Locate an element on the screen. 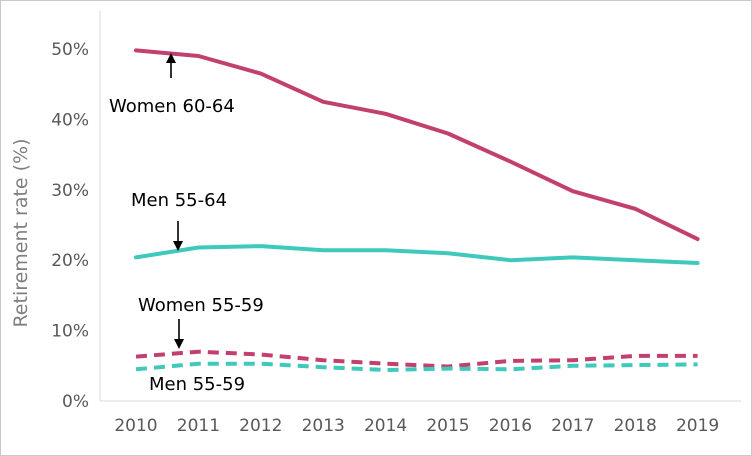 The image size is (752, 456). x-tick-label: 2010 is located at coordinates (135, 426).